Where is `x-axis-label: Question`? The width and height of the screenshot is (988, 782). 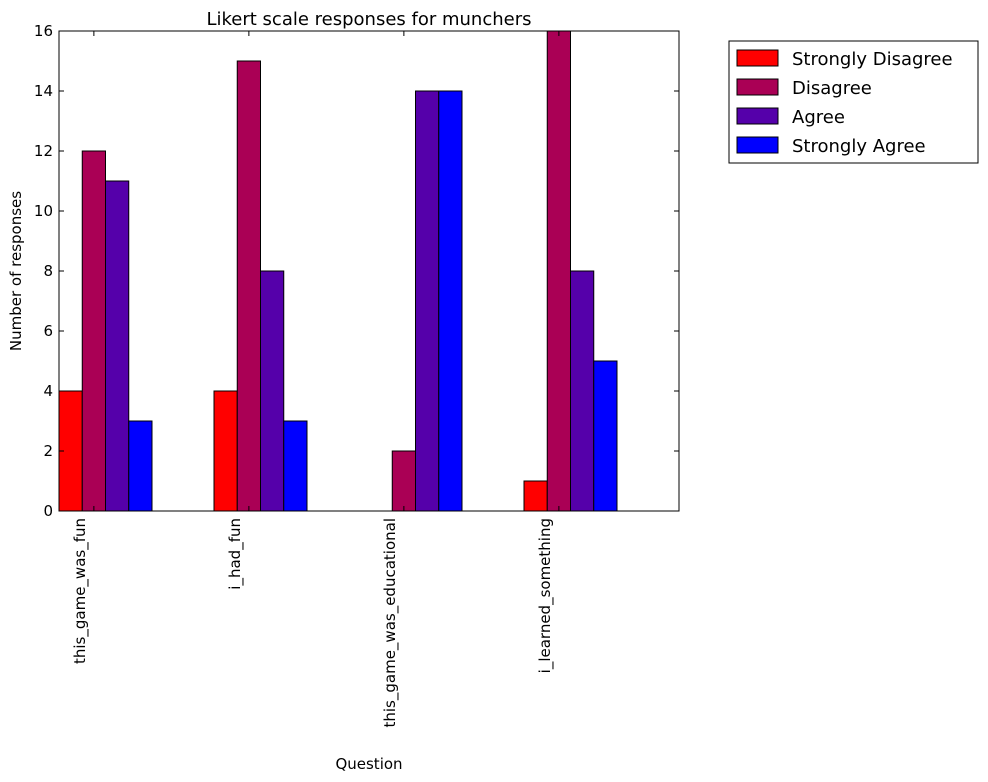
x-axis-label: Question is located at coordinates (368, 764).